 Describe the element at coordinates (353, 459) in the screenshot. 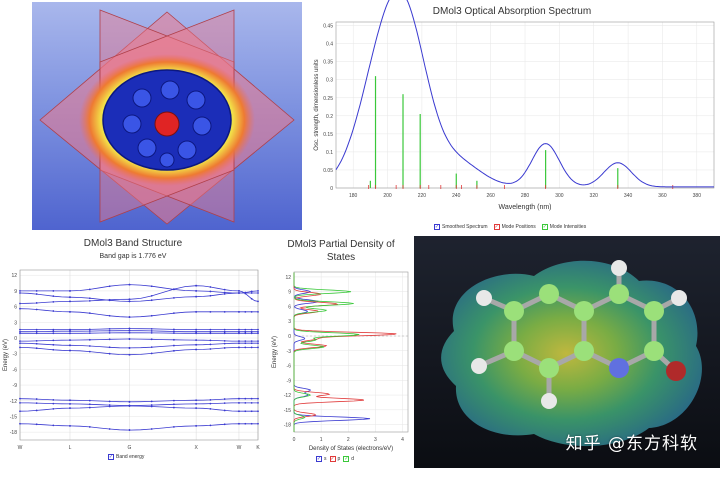

I see `legend-label: d` at that location.